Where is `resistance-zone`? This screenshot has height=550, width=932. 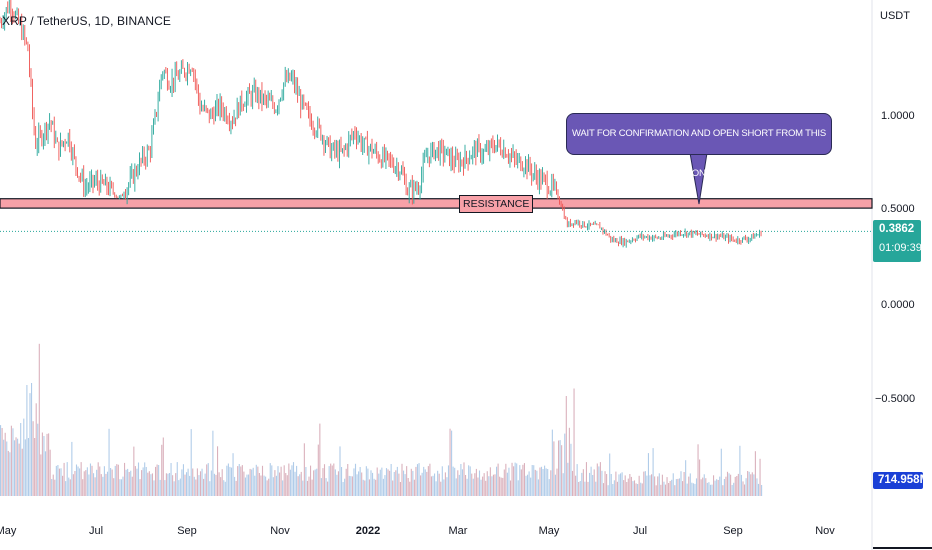
resistance-zone is located at coordinates (436, 203).